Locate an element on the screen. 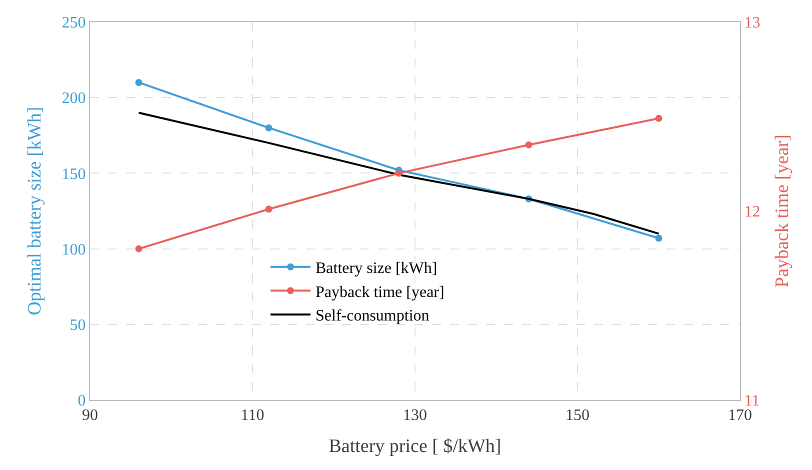  y-tick-label: 100 is located at coordinates (74, 249).